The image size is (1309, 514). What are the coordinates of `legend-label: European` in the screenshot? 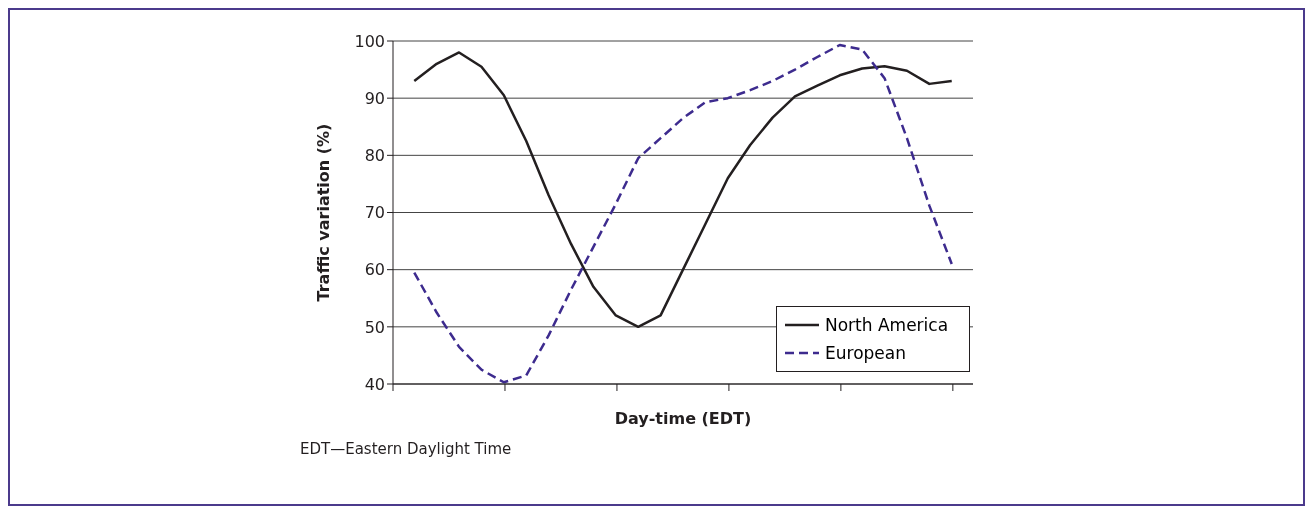 It's located at (865, 353).